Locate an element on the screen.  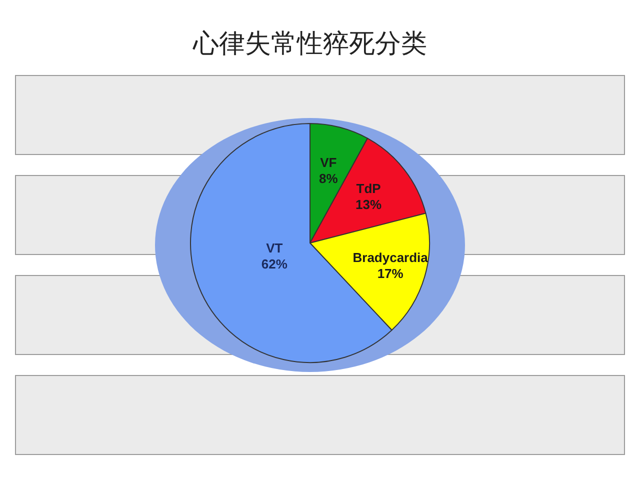
data-label: 62% is located at coordinates (274, 264).